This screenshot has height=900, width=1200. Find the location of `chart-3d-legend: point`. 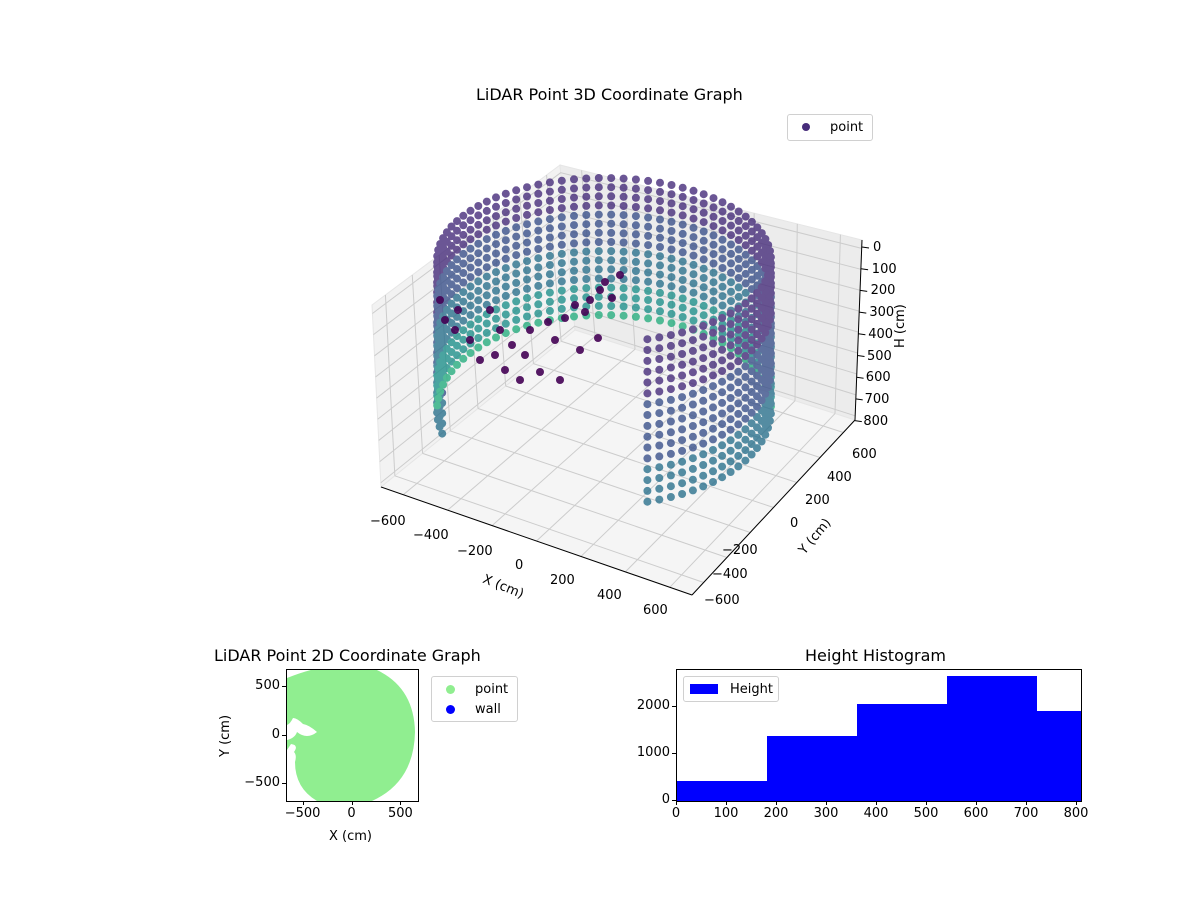

chart-3d-legend: point is located at coordinates (830, 127).